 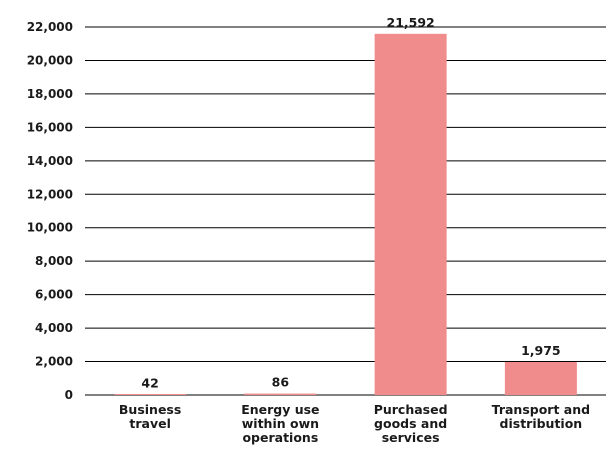 I want to click on x-category-label: Business travel, so click(x=150, y=416).